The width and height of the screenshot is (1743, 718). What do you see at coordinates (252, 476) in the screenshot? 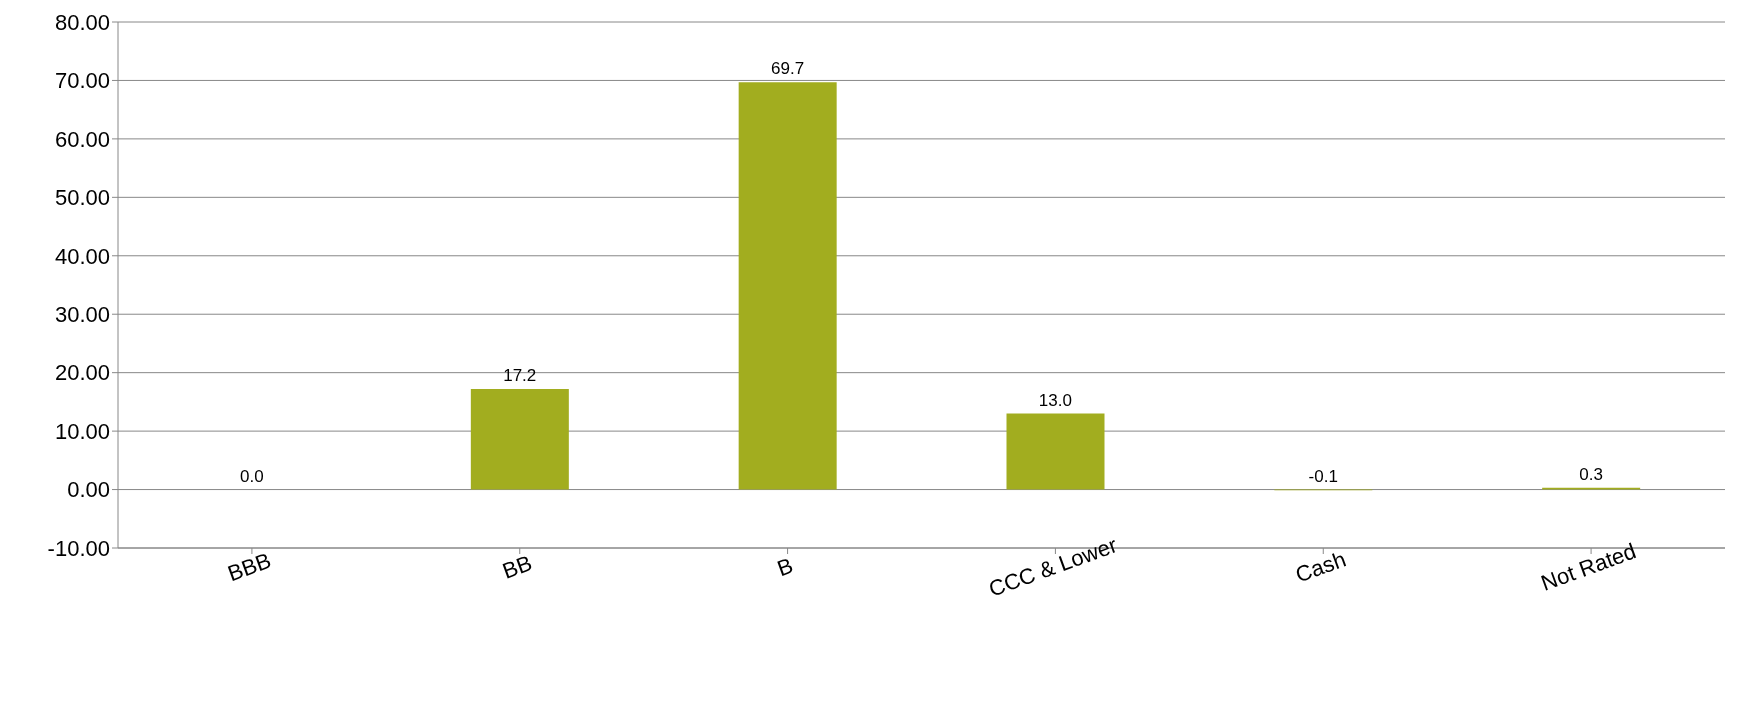
I see `data-label: 0.0` at bounding box center [252, 476].